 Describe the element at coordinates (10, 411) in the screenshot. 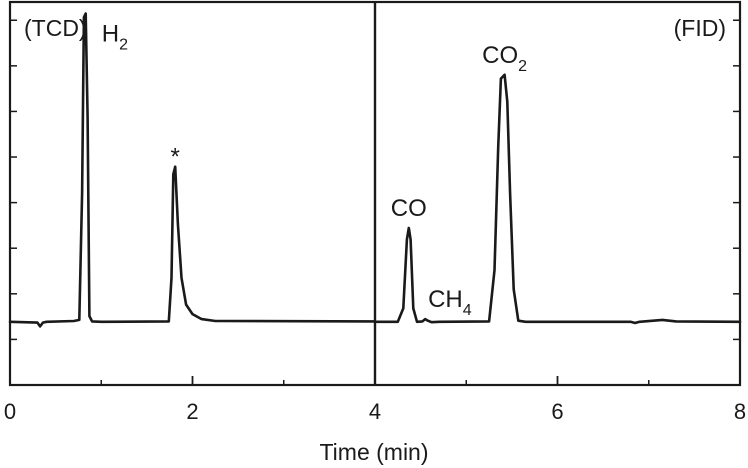

I see `x-tick-label: 0` at that location.